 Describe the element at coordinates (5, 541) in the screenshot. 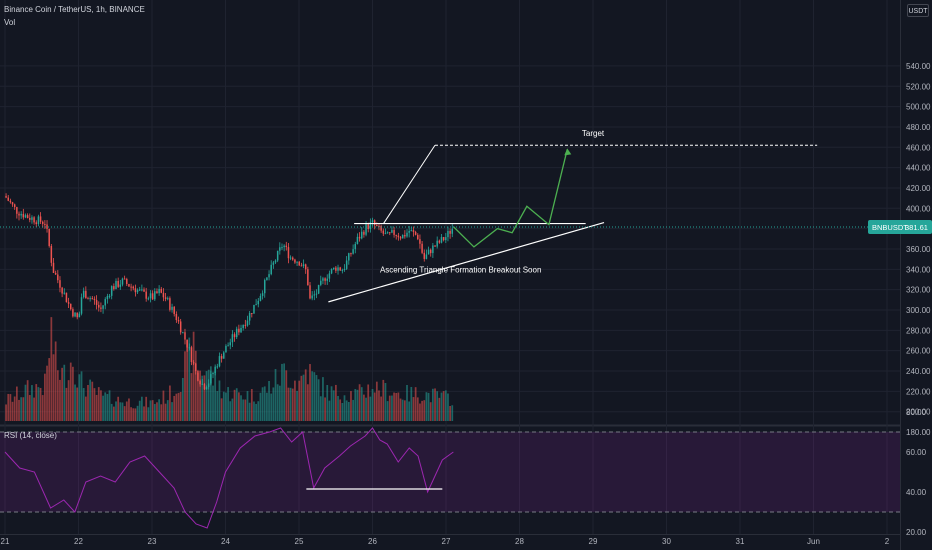

I see `time-tick-label: 21` at that location.